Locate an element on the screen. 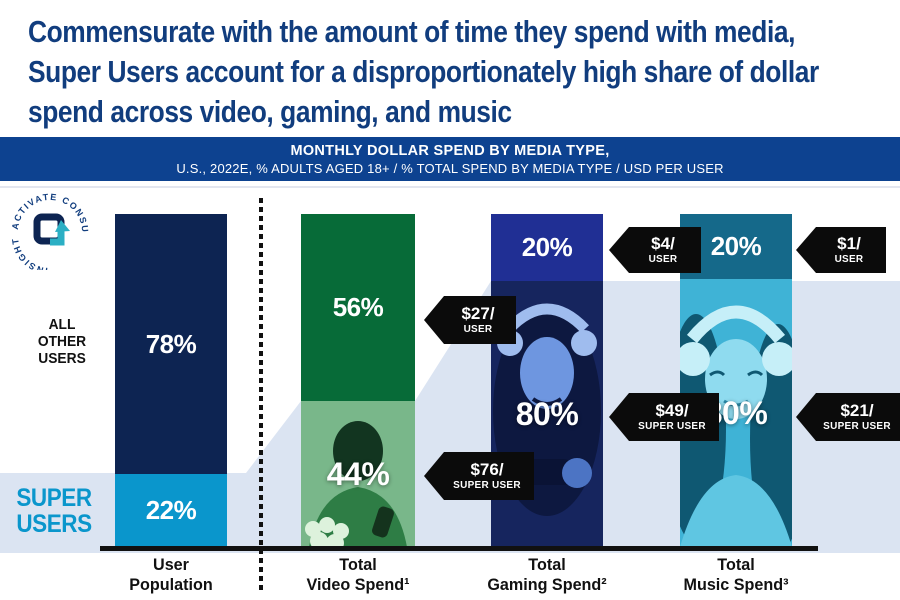 This screenshot has width=900, height=600. segment-all-other-users-population: 78% is located at coordinates (171, 344).